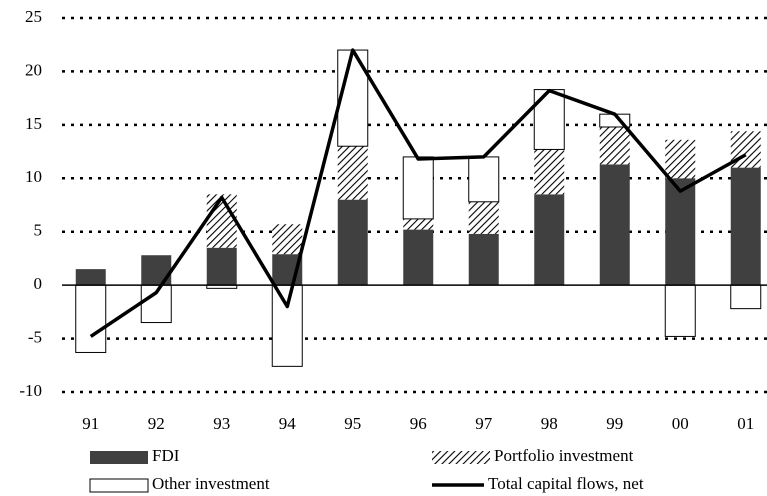 The image size is (767, 496). What do you see at coordinates (288, 423) in the screenshot?
I see `x-tick-label: 94` at bounding box center [288, 423].